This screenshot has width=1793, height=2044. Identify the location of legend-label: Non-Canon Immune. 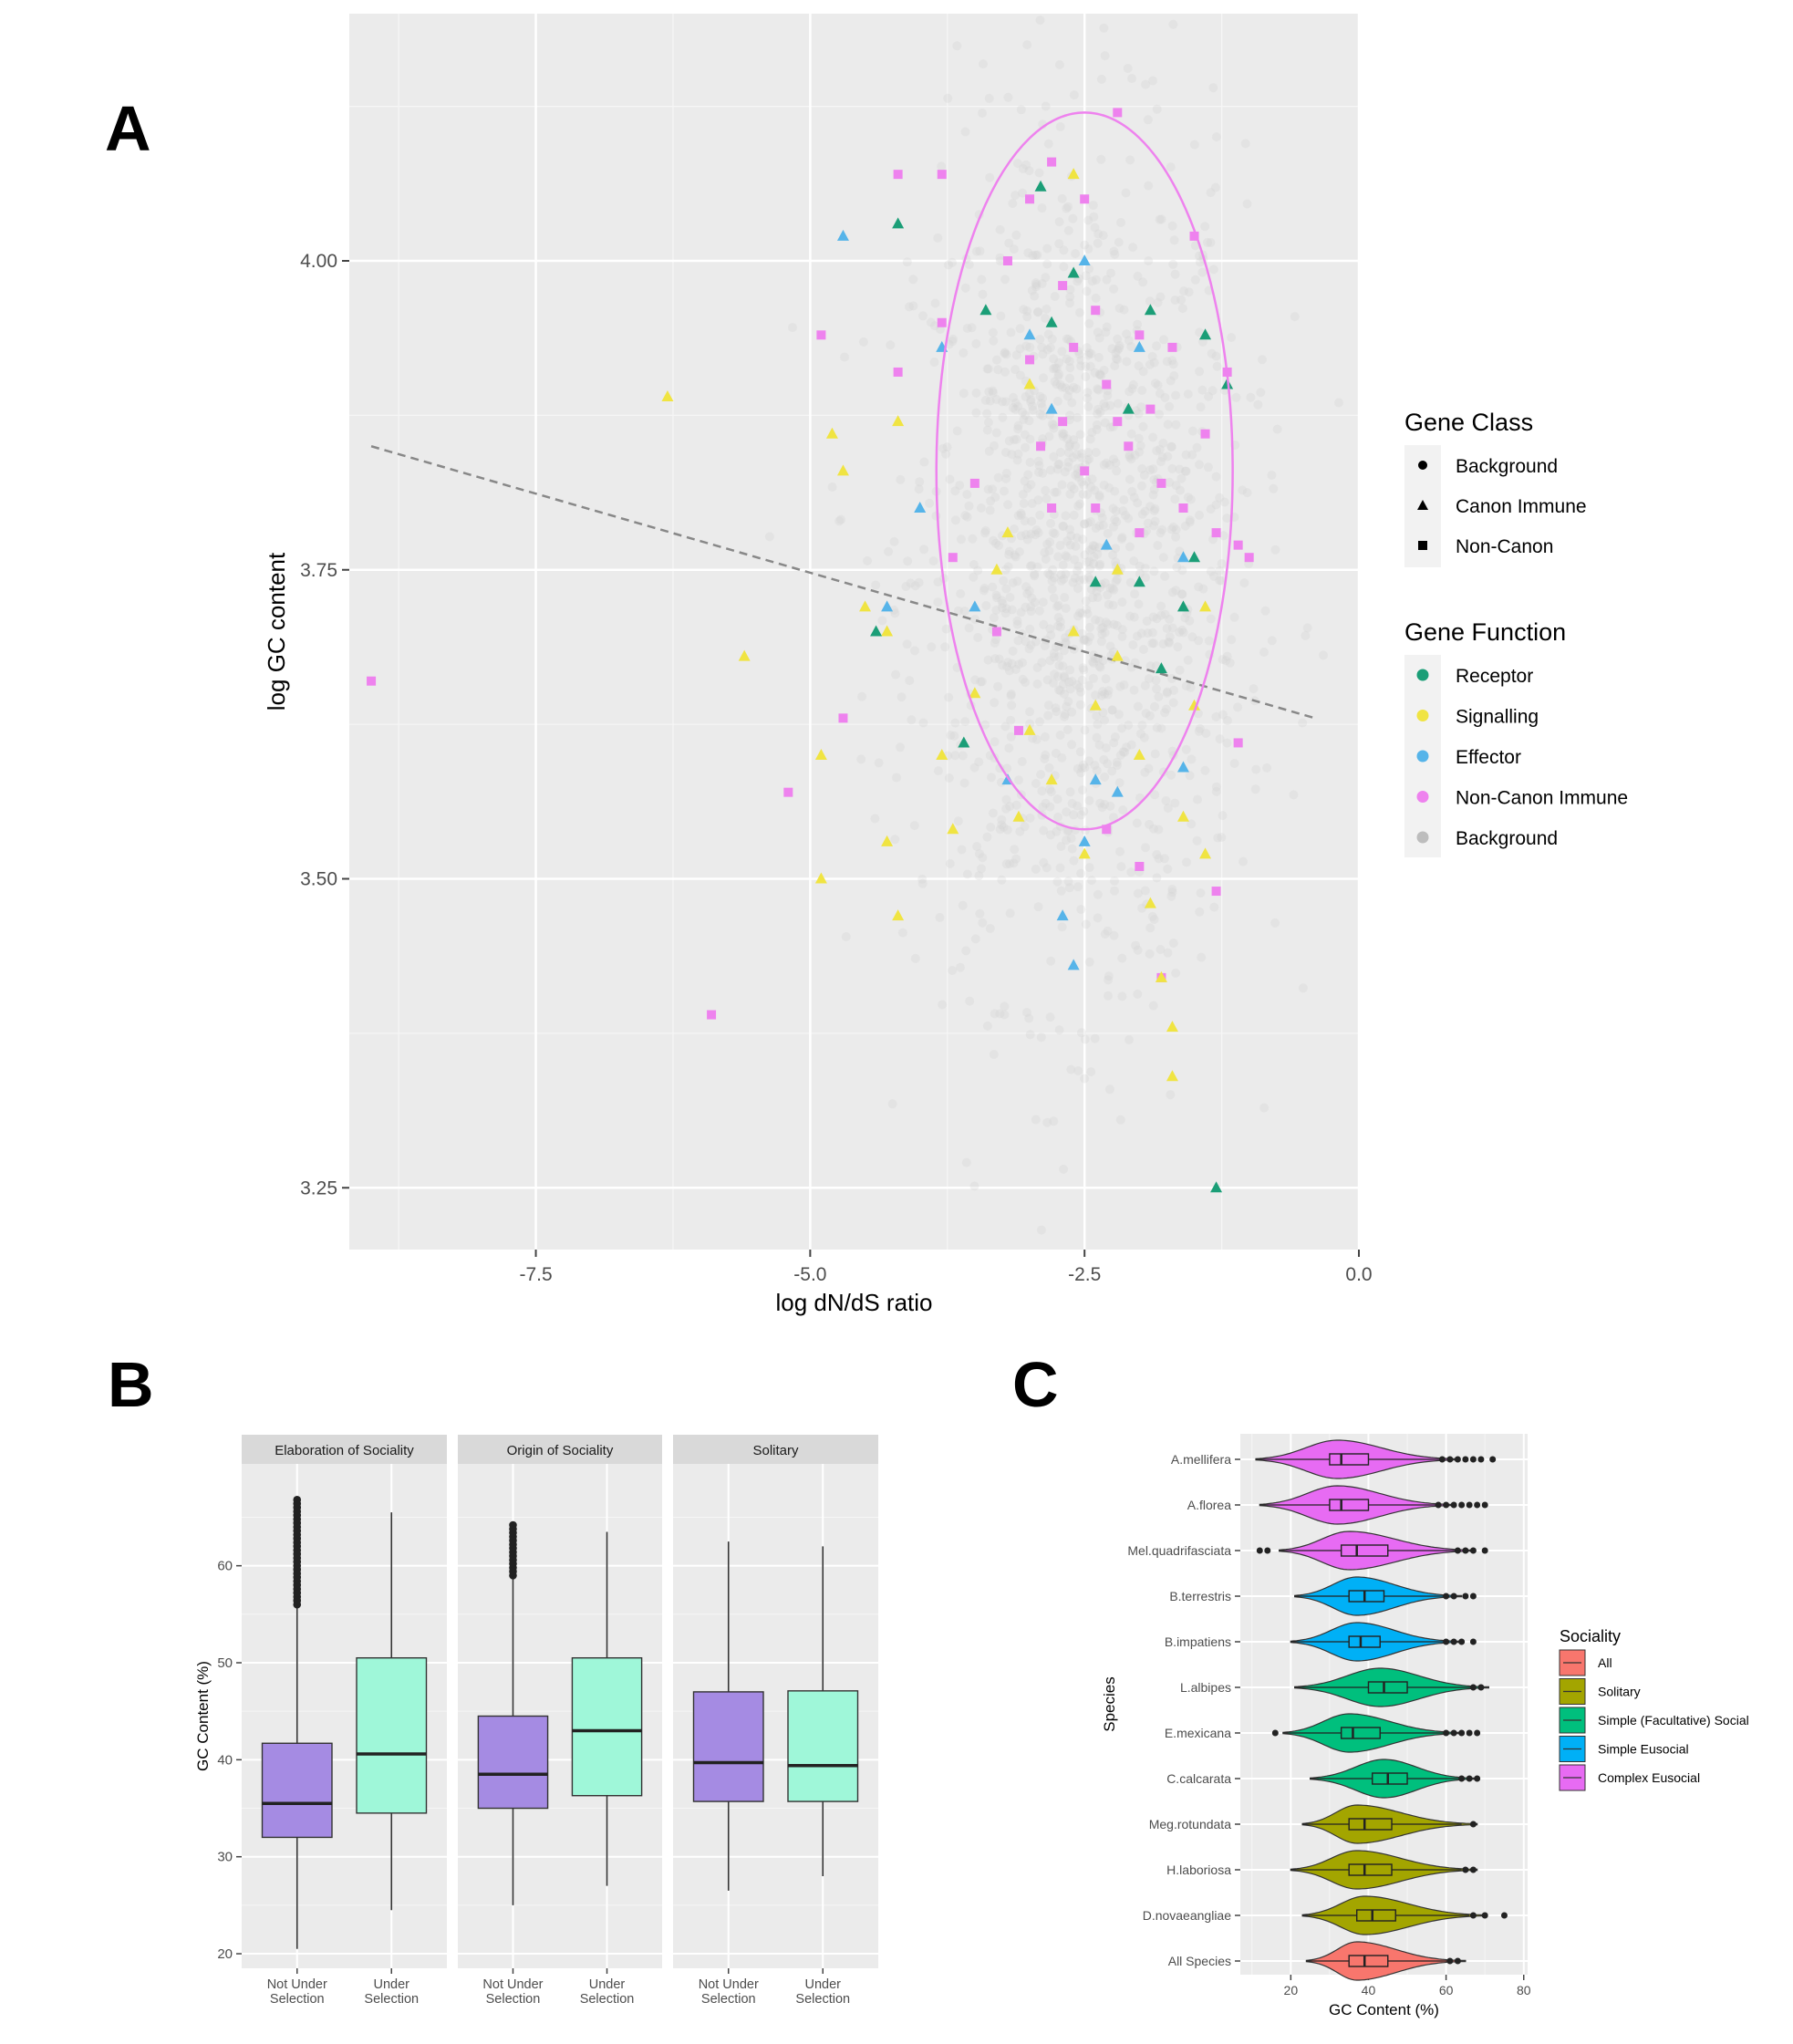
(1542, 798).